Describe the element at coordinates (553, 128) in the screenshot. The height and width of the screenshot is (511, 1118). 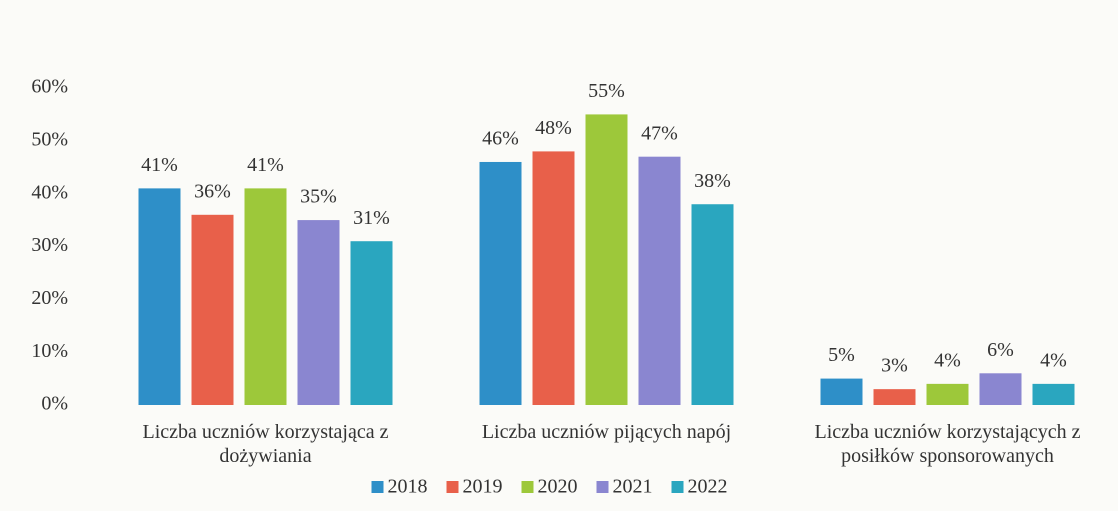
I see `data-label: 48%` at that location.